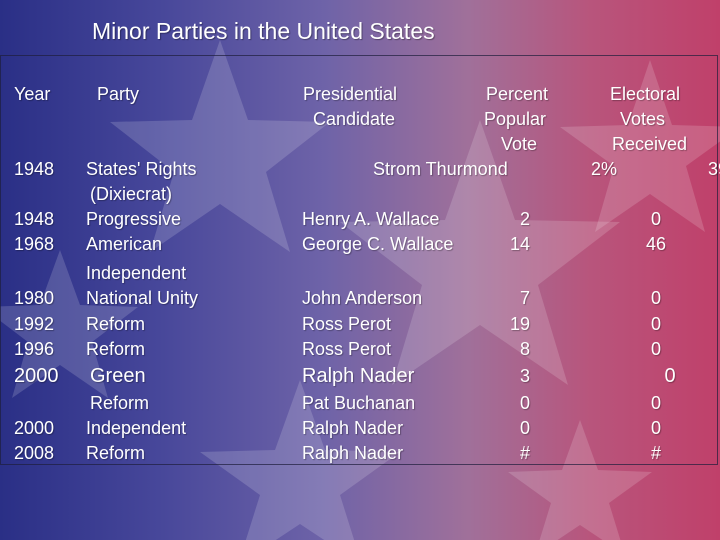 The image size is (720, 540). I want to click on row-3-candidate: George C. Wallace, so click(378, 244).